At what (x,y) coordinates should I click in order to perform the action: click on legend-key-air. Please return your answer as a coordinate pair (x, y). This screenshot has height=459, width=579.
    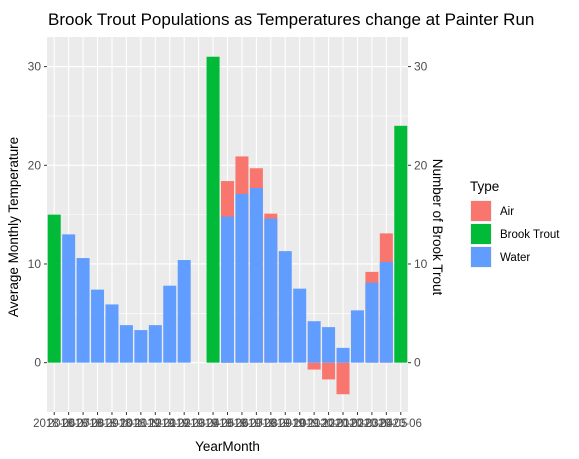
    Looking at the image, I should click on (481, 211).